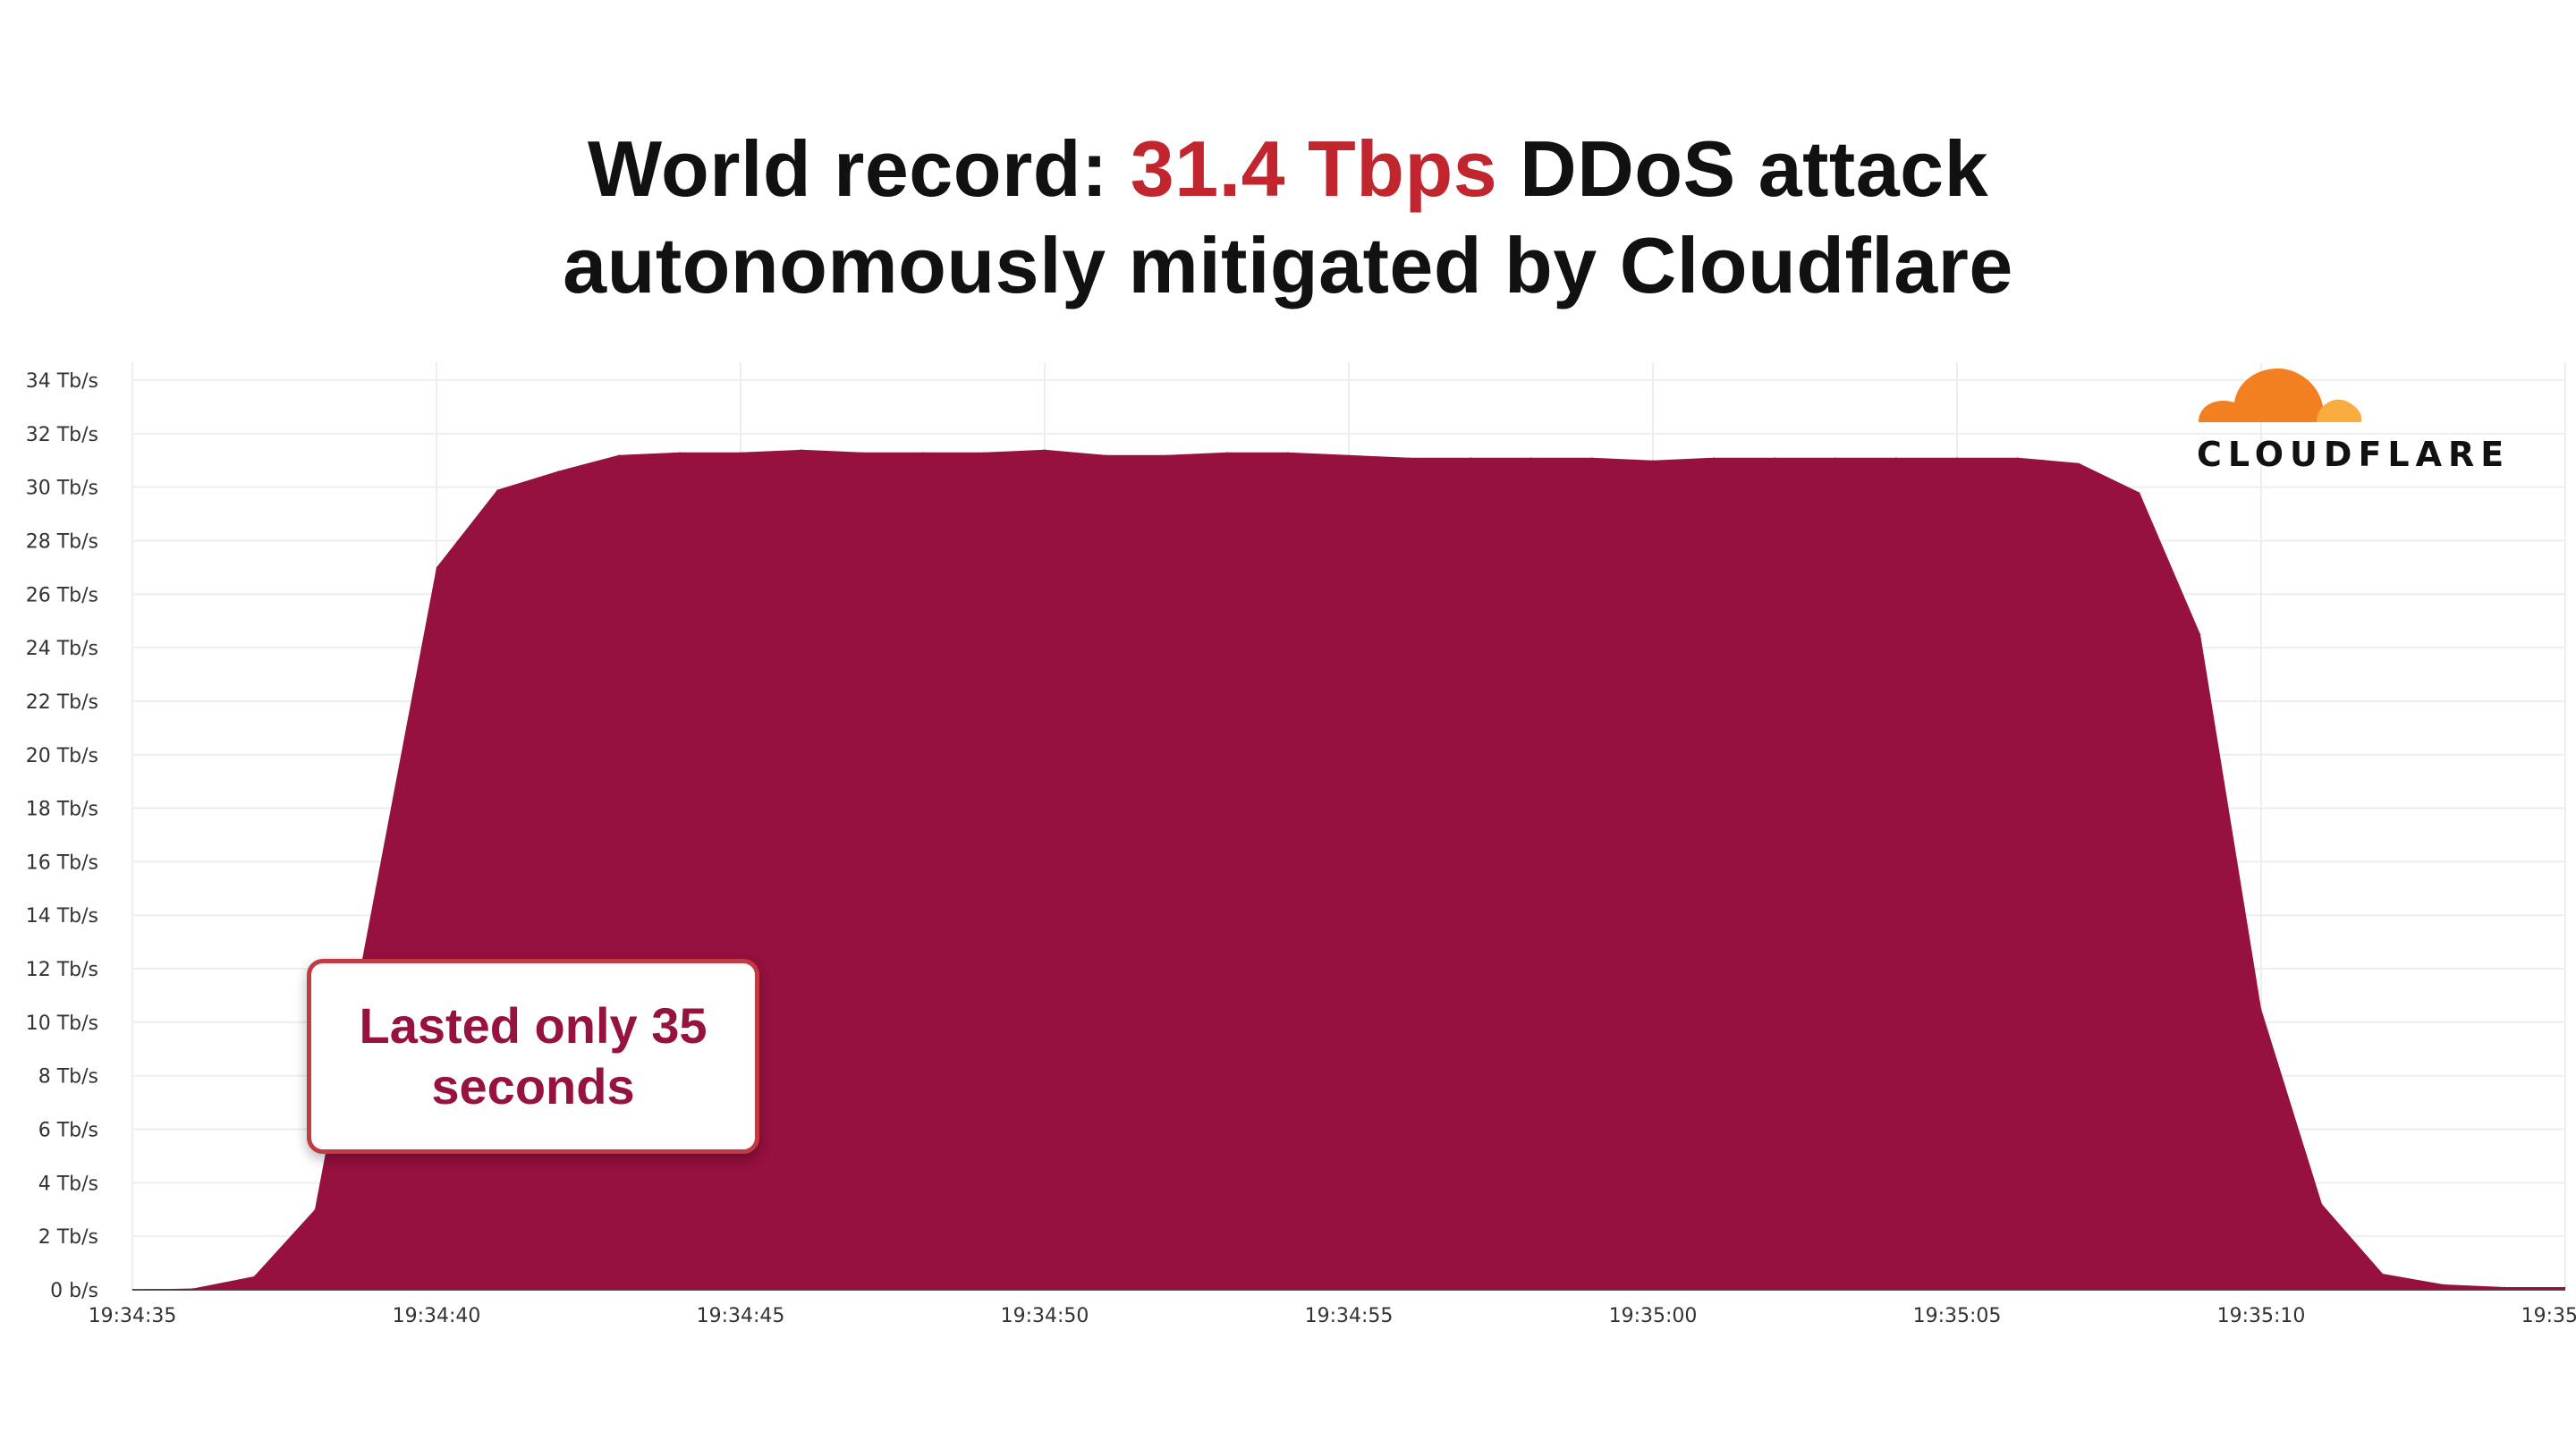  What do you see at coordinates (1653, 1316) in the screenshot?
I see `x-tick-label: 19:35:00` at bounding box center [1653, 1316].